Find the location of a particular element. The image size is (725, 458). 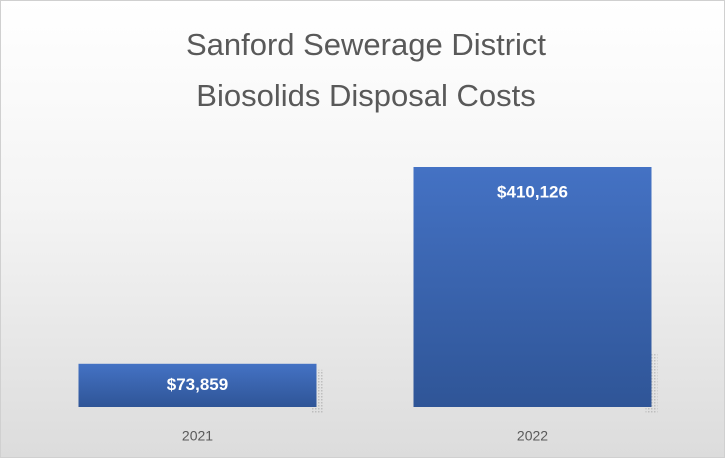

x-tick-label: 2022 is located at coordinates (532, 436).